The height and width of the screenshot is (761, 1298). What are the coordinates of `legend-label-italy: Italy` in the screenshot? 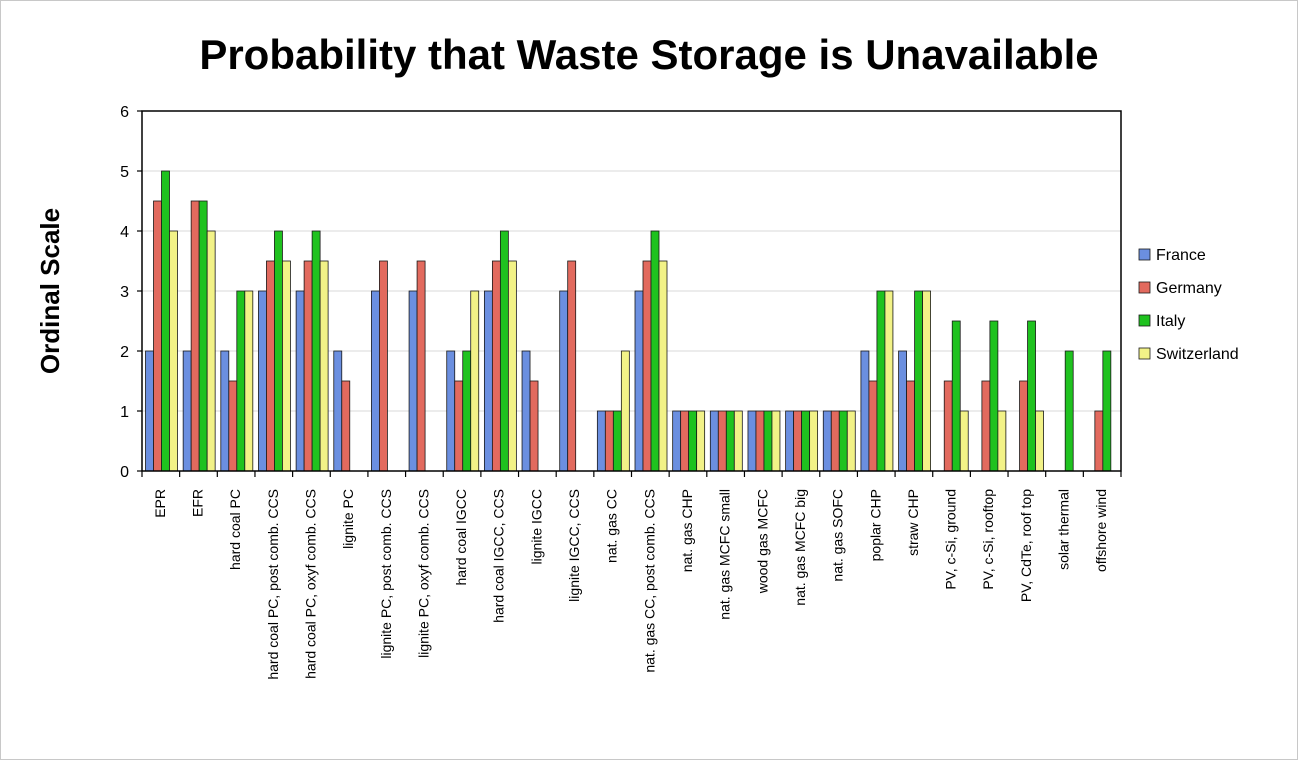 It's located at (1170, 321).